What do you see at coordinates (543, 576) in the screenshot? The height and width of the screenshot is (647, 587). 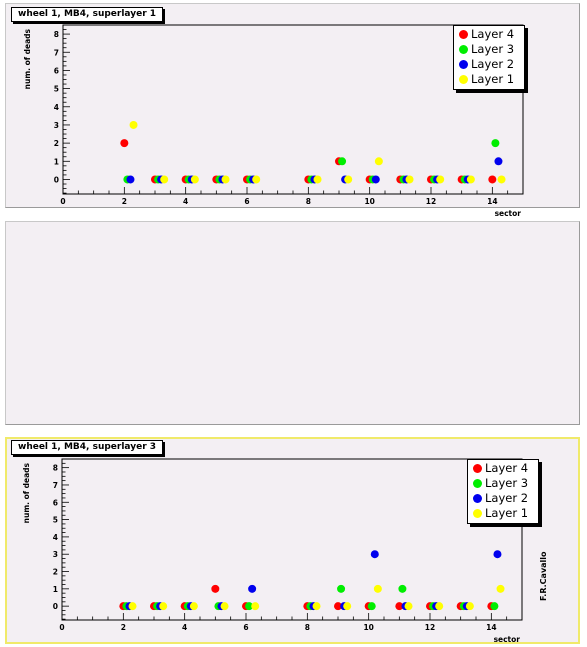 I see `author-signature: F.R.Cavallo` at bounding box center [543, 576].